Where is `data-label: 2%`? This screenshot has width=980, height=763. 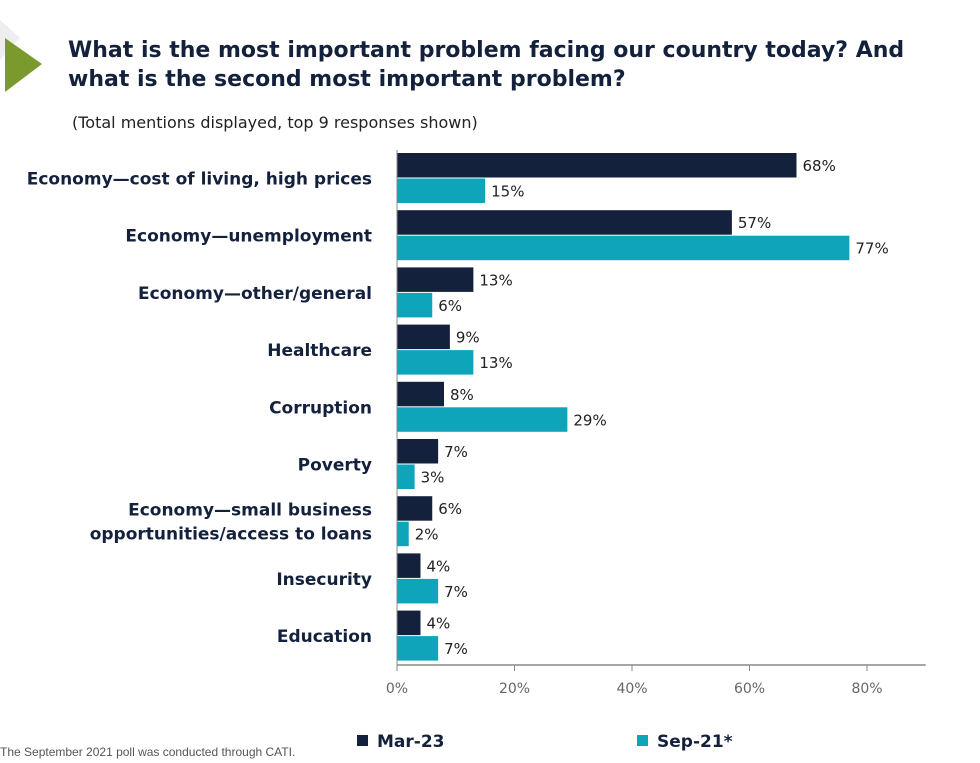 data-label: 2% is located at coordinates (427, 535).